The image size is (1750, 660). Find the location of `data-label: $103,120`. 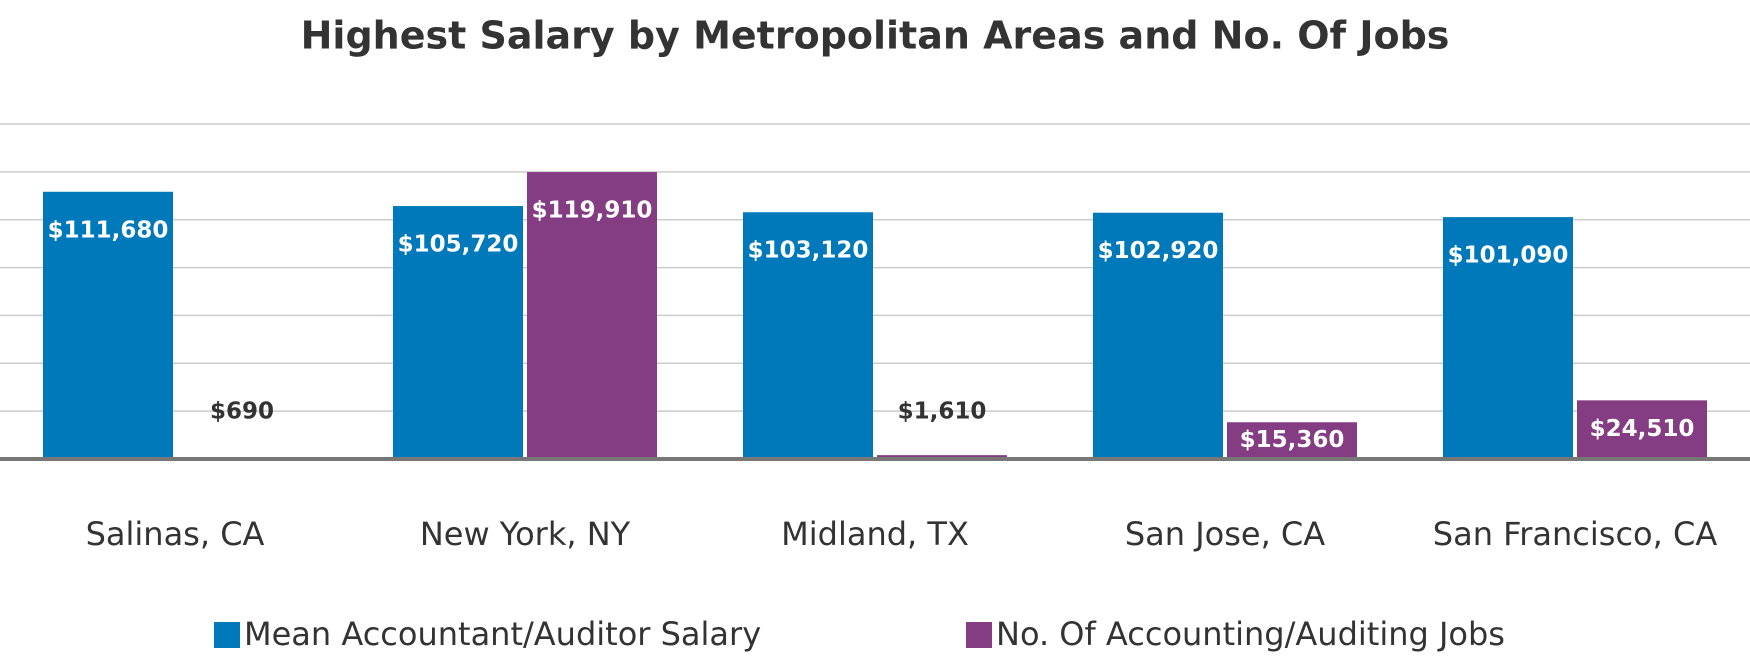

data-label: $103,120 is located at coordinates (808, 251).